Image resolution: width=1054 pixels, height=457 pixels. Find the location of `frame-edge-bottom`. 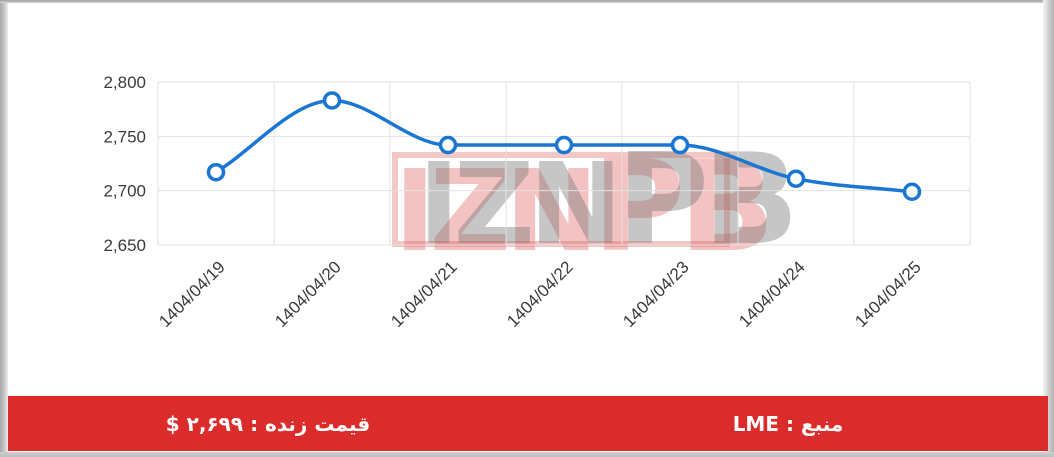

frame-edge-bottom is located at coordinates (527, 454).